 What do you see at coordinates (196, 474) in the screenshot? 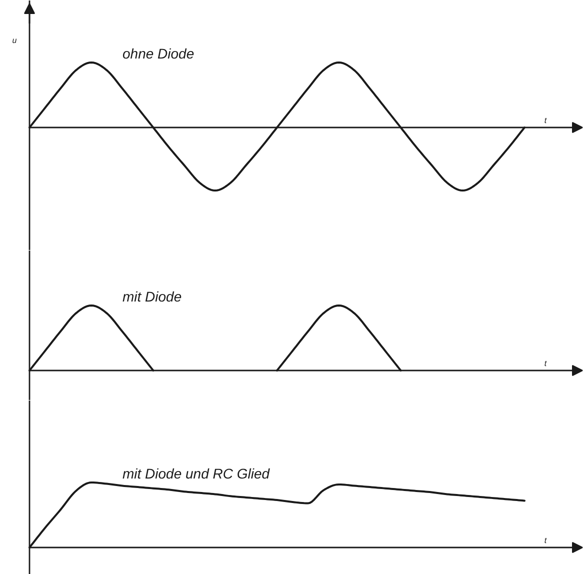
I see `chart-title: mit Diode und RC Glied` at bounding box center [196, 474].